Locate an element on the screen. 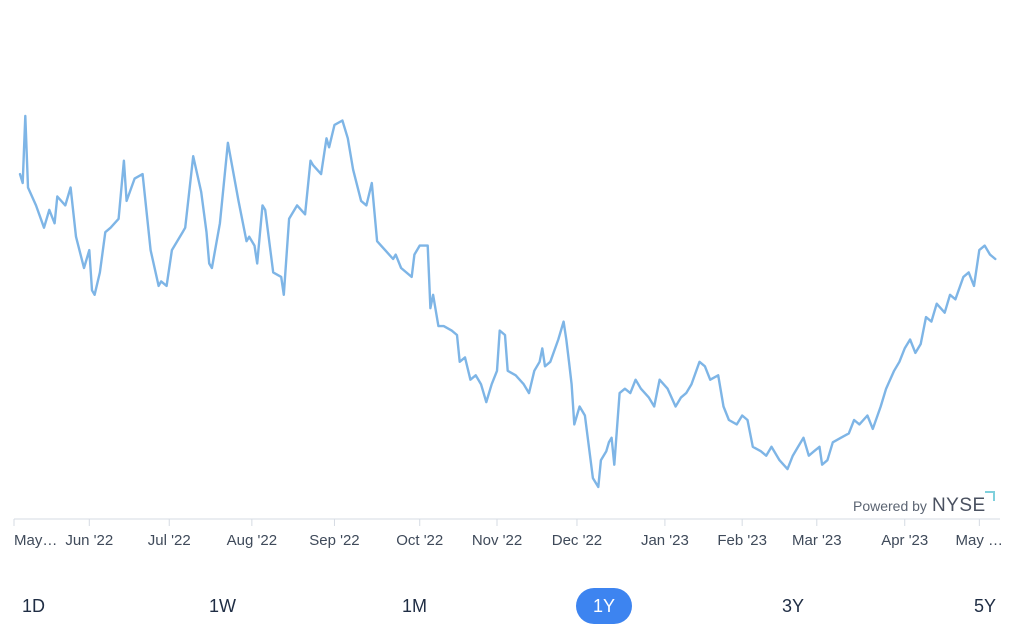  x-tick-label: Aug '22 is located at coordinates (252, 540).